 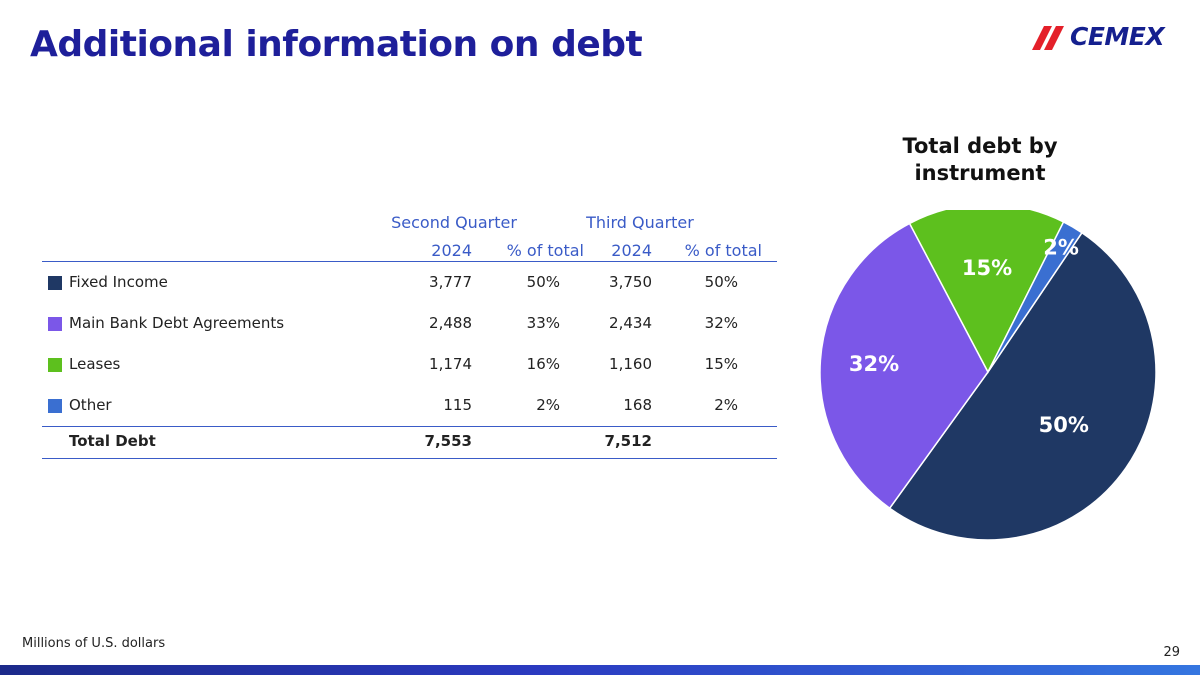 I want to click on footer-bar, so click(x=600, y=670).